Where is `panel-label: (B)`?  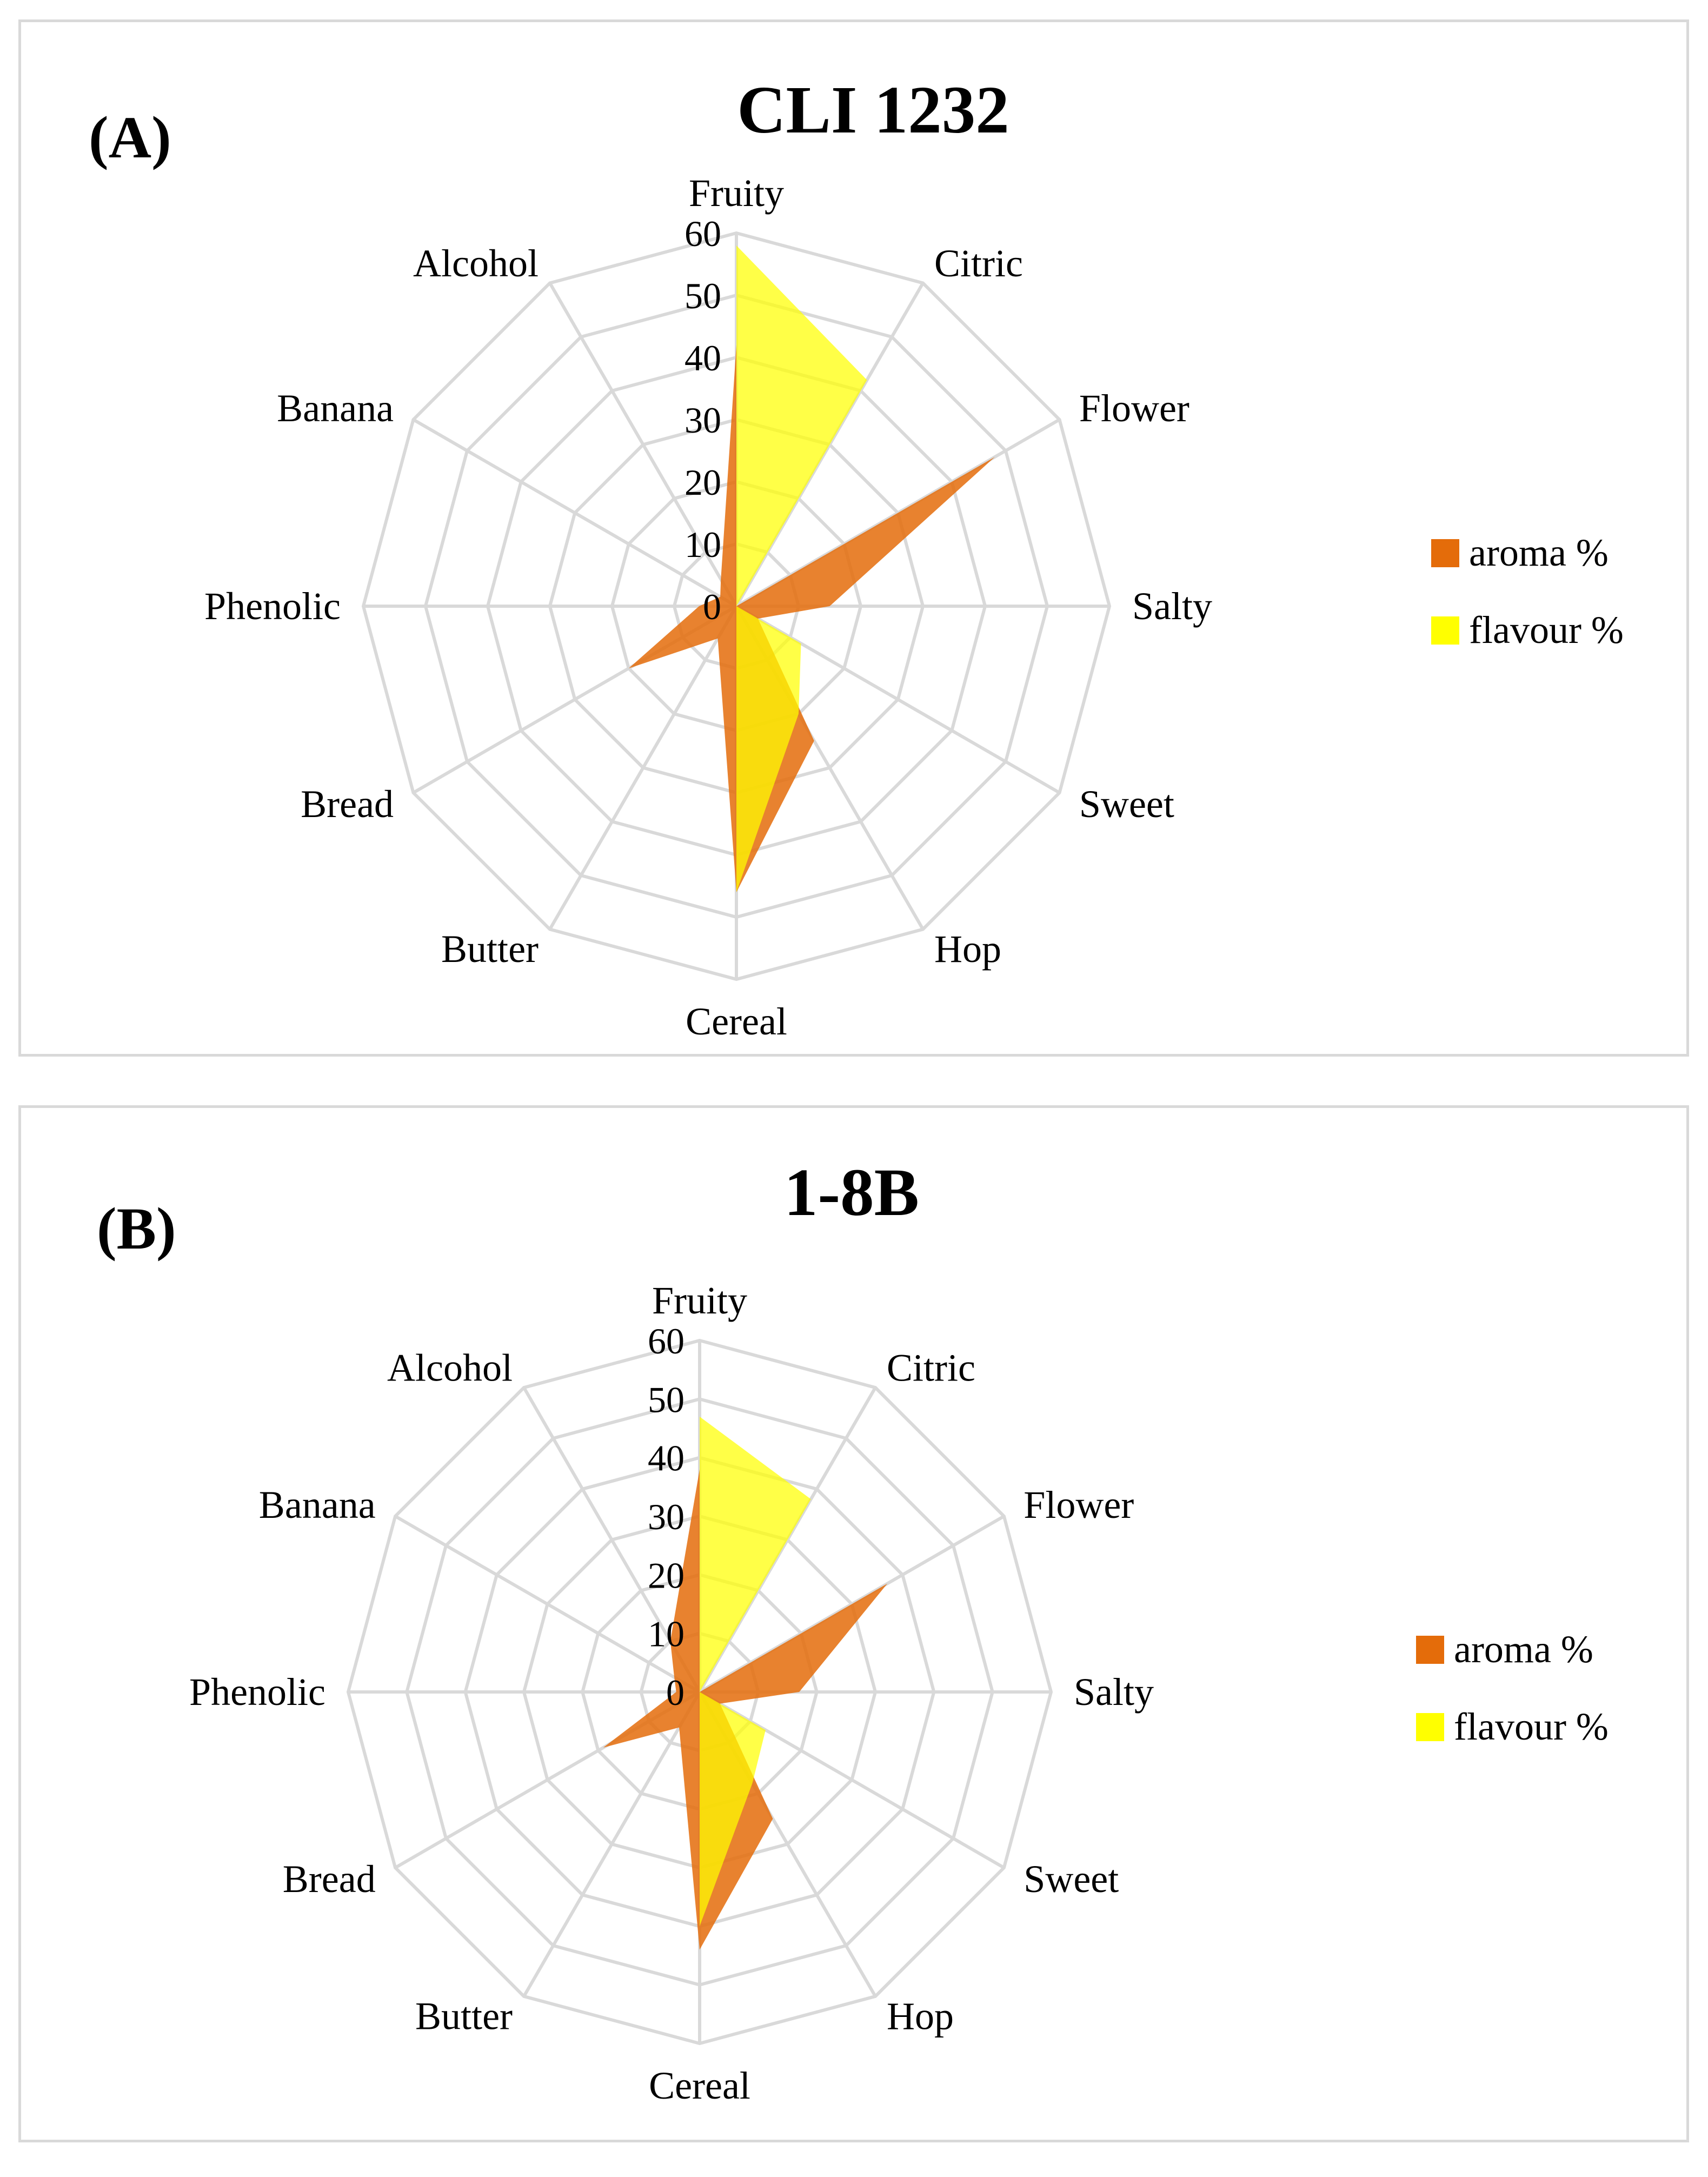
panel-label: (B) is located at coordinates (136, 1229).